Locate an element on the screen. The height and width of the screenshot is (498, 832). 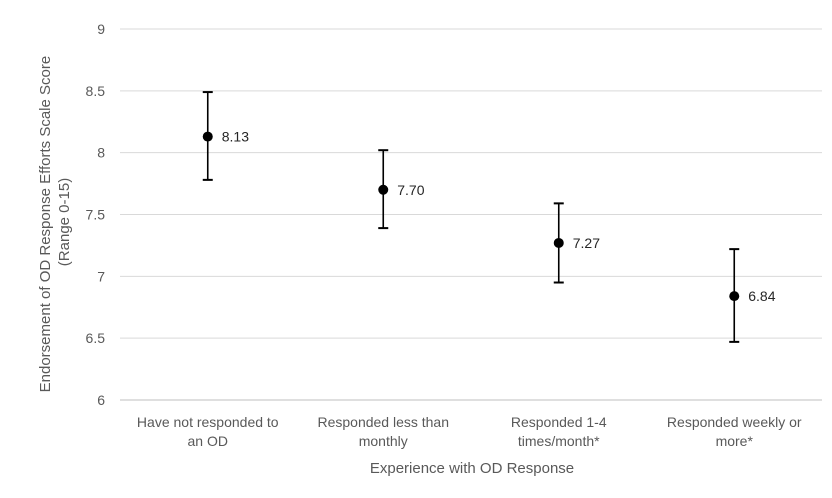
x-category-label: Have not responded to an OD is located at coordinates (208, 431).